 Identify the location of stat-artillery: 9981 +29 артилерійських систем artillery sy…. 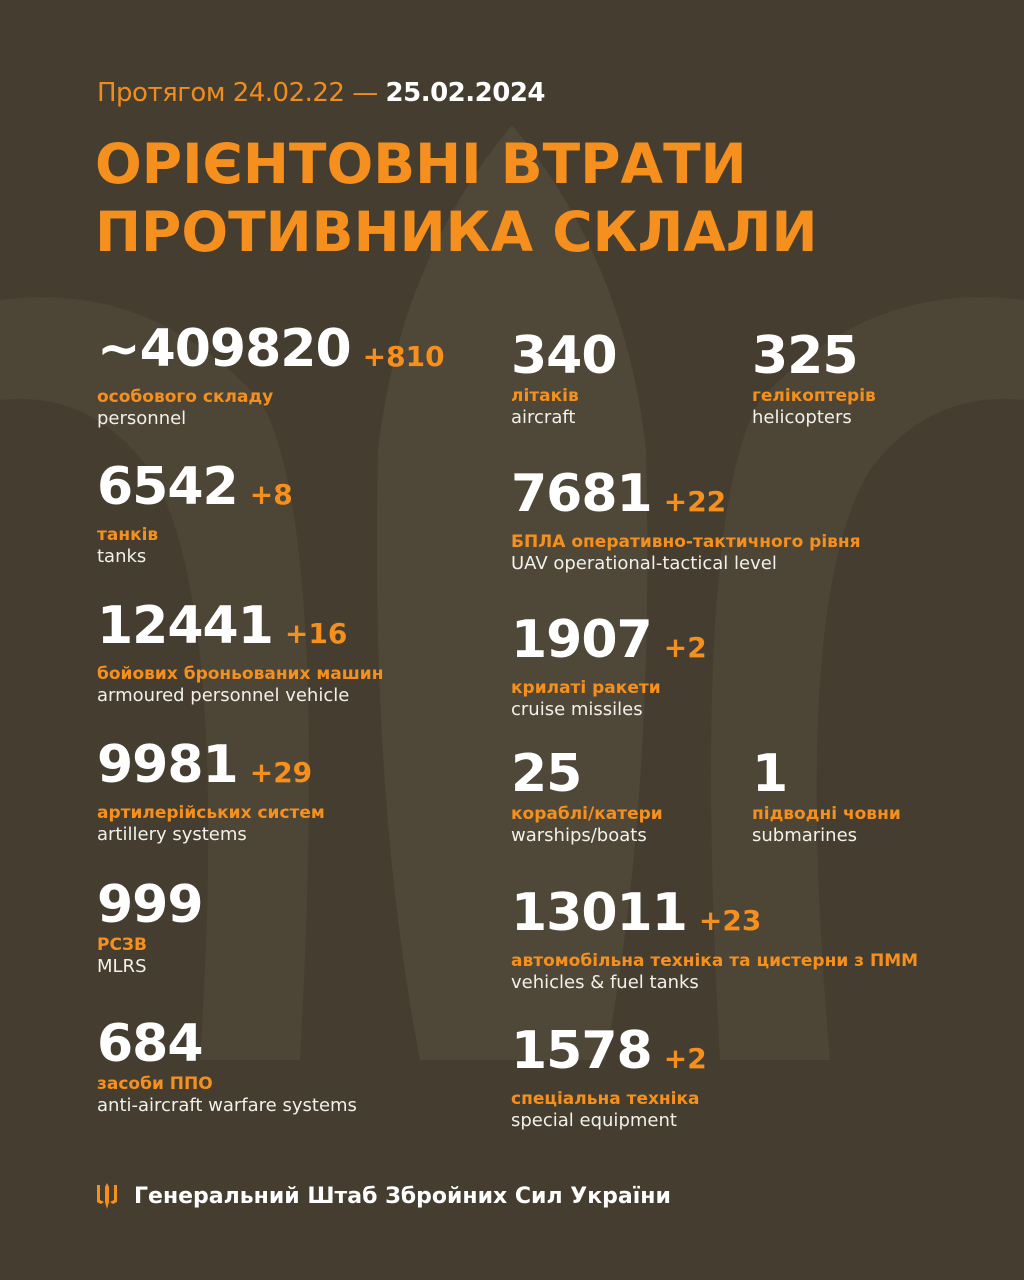
(211, 791).